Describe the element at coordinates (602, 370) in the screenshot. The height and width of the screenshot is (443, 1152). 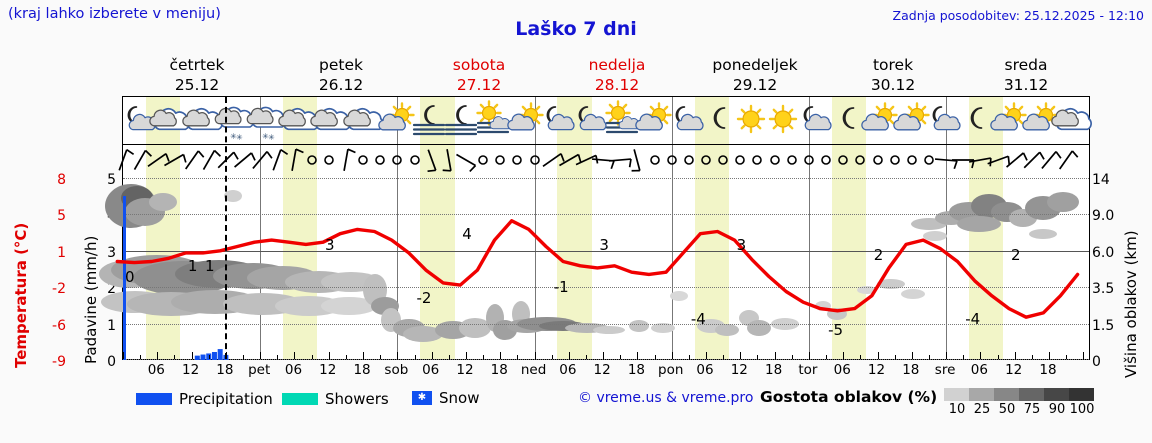
I see `x-label-13: 12` at that location.